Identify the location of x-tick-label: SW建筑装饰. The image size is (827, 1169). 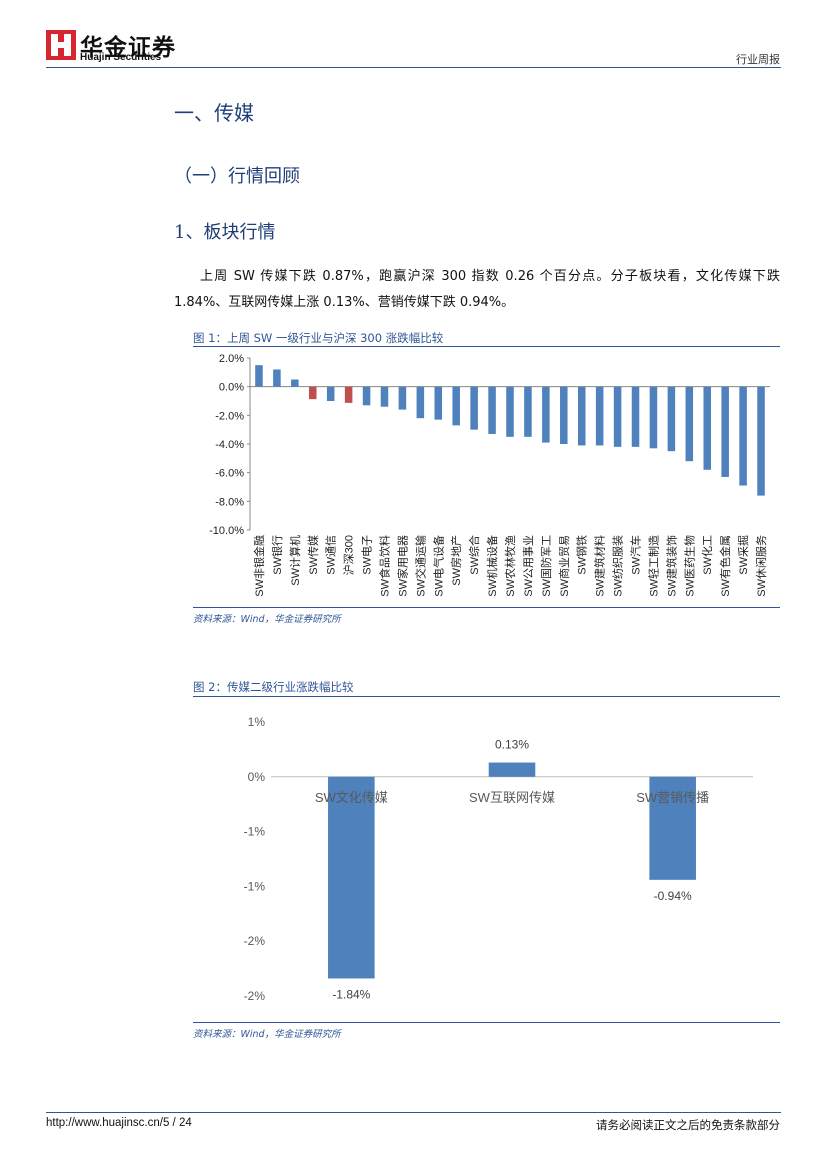
(671, 566).